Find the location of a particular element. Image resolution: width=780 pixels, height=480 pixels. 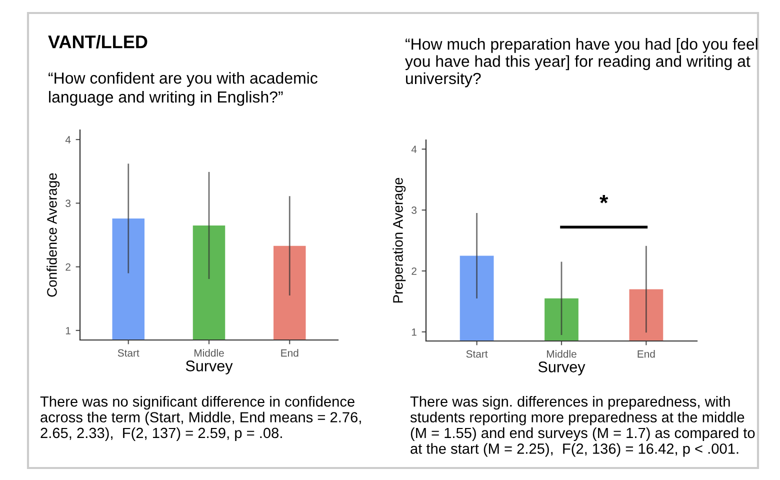

text: There was sign. differences in preparedness, with students reporting more preparedness at the middle (M = 1.55) and end surveys (M = 1.7) as compared to at the start (M = 2.25), F(2, 136) = 16.42, p < .001. is located at coordinates (582, 426).